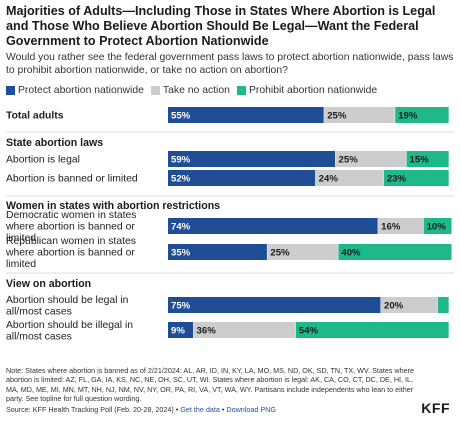  I want to click on data-label: 54%, so click(309, 331).